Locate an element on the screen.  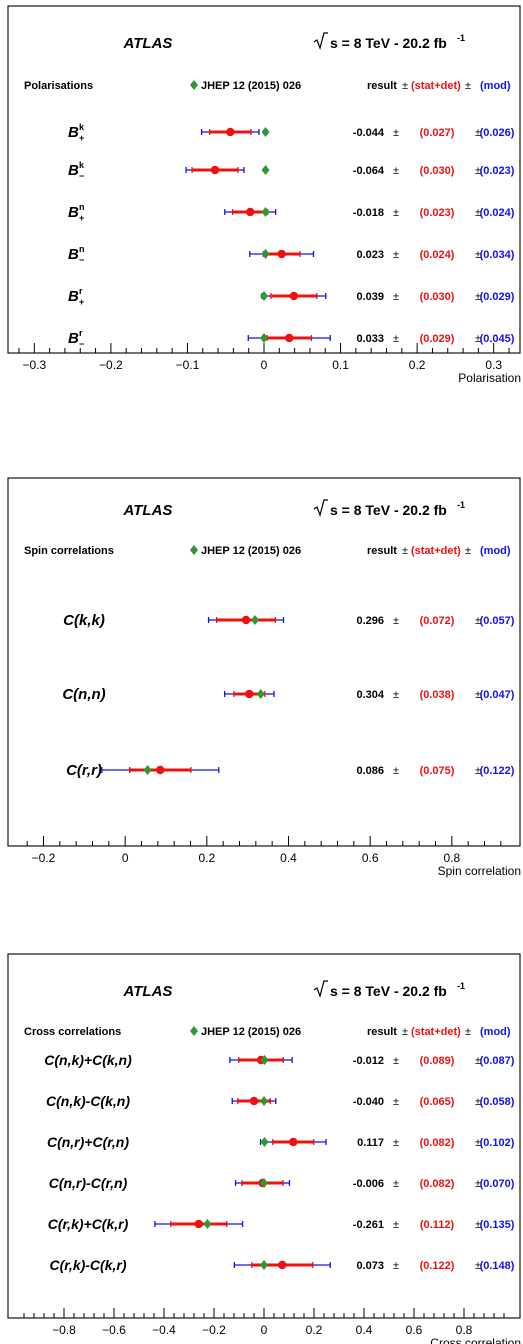
x-tick-label: 0.2 is located at coordinates (206, 858).